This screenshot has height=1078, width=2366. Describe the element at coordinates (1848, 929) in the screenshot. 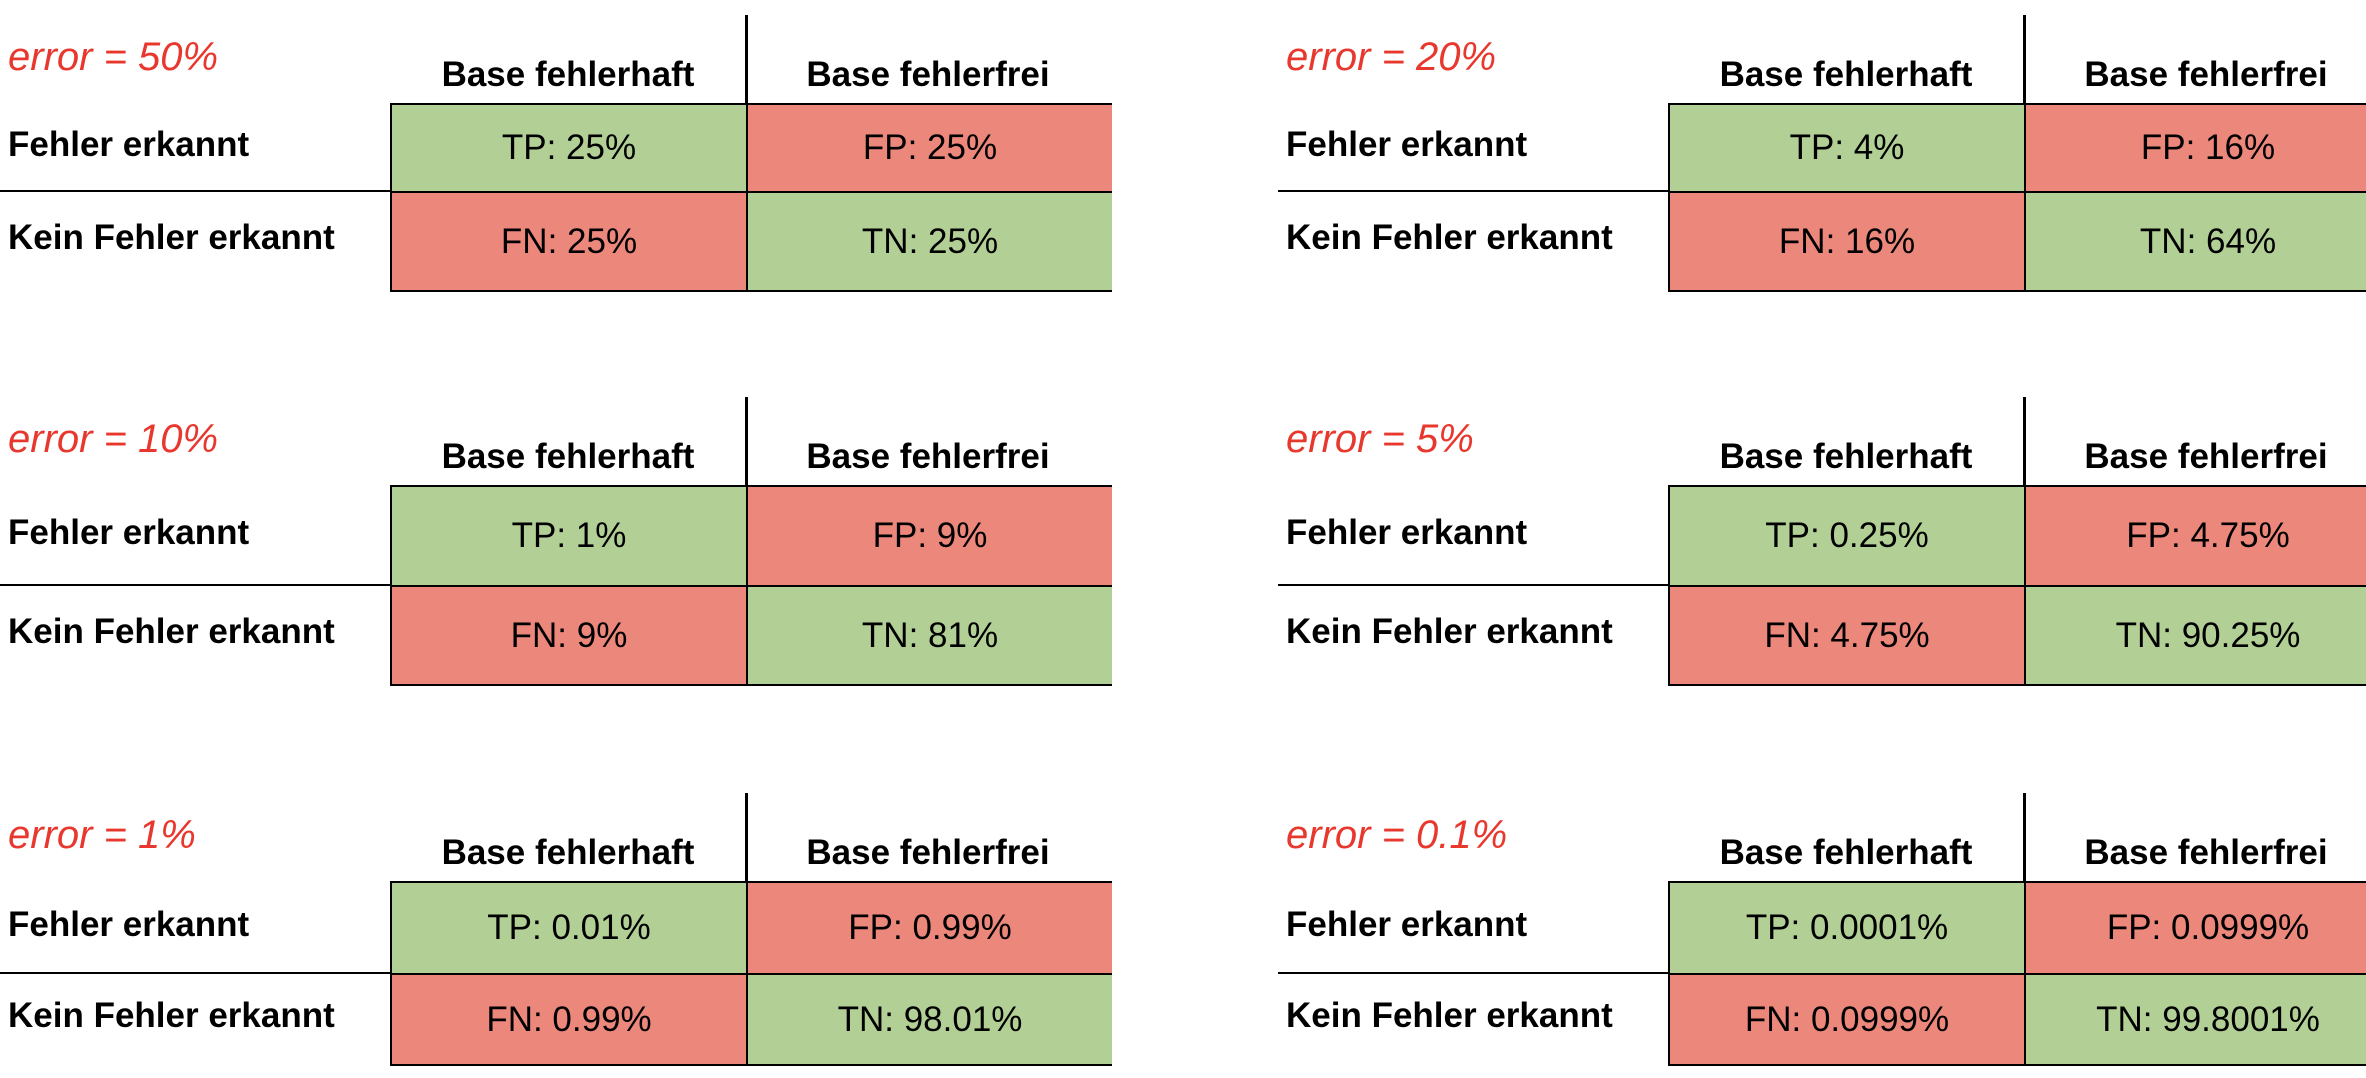

I see `true-positive-cell: TP: 0.0001%` at that location.